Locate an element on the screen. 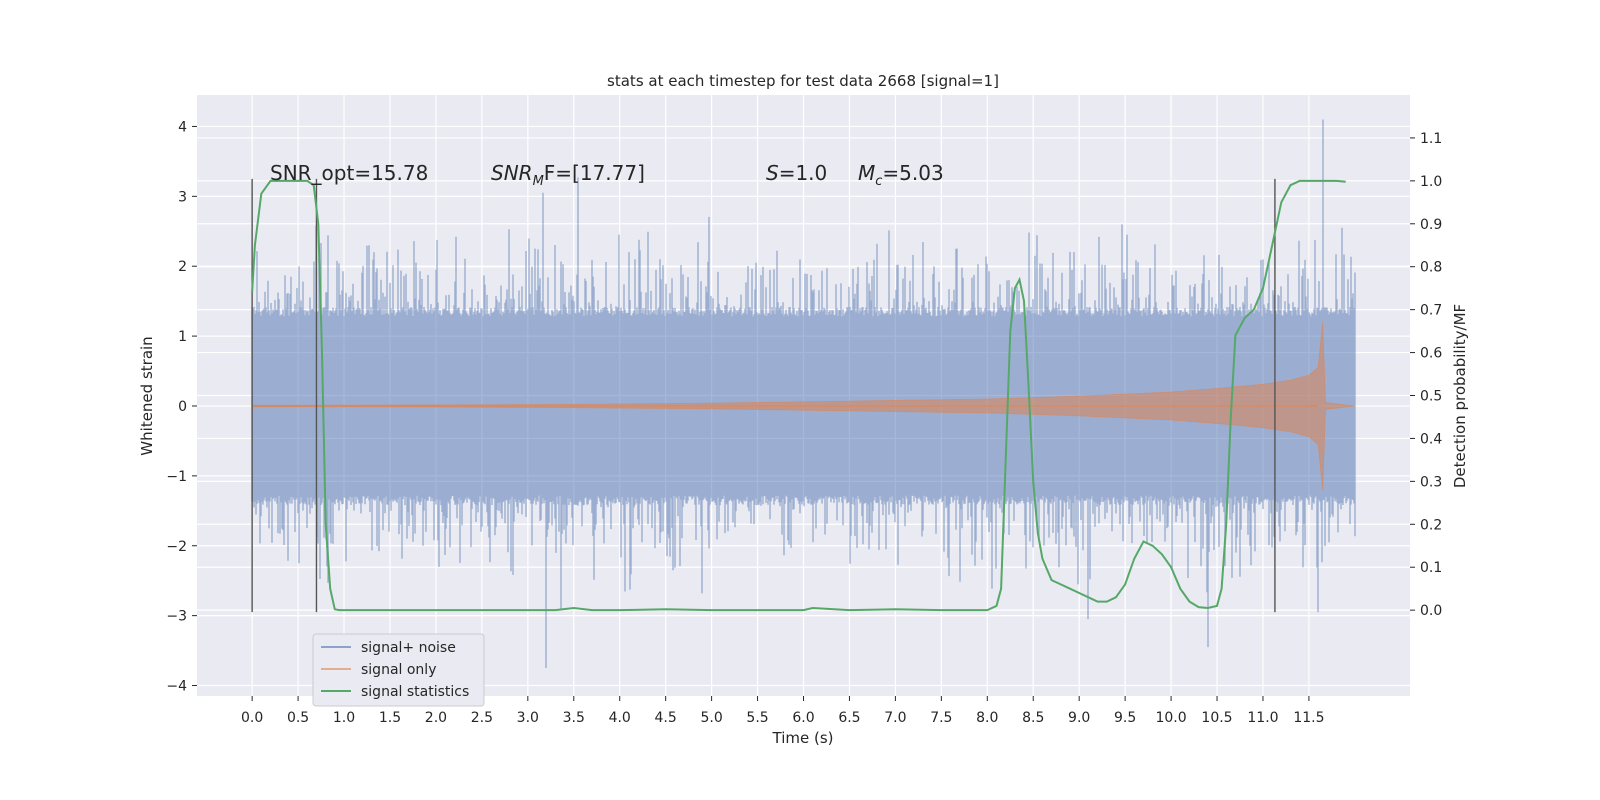  y-axis-ticks: −4 −3 −2 −1 0 1 2 3 4 is located at coordinates (181, 407).